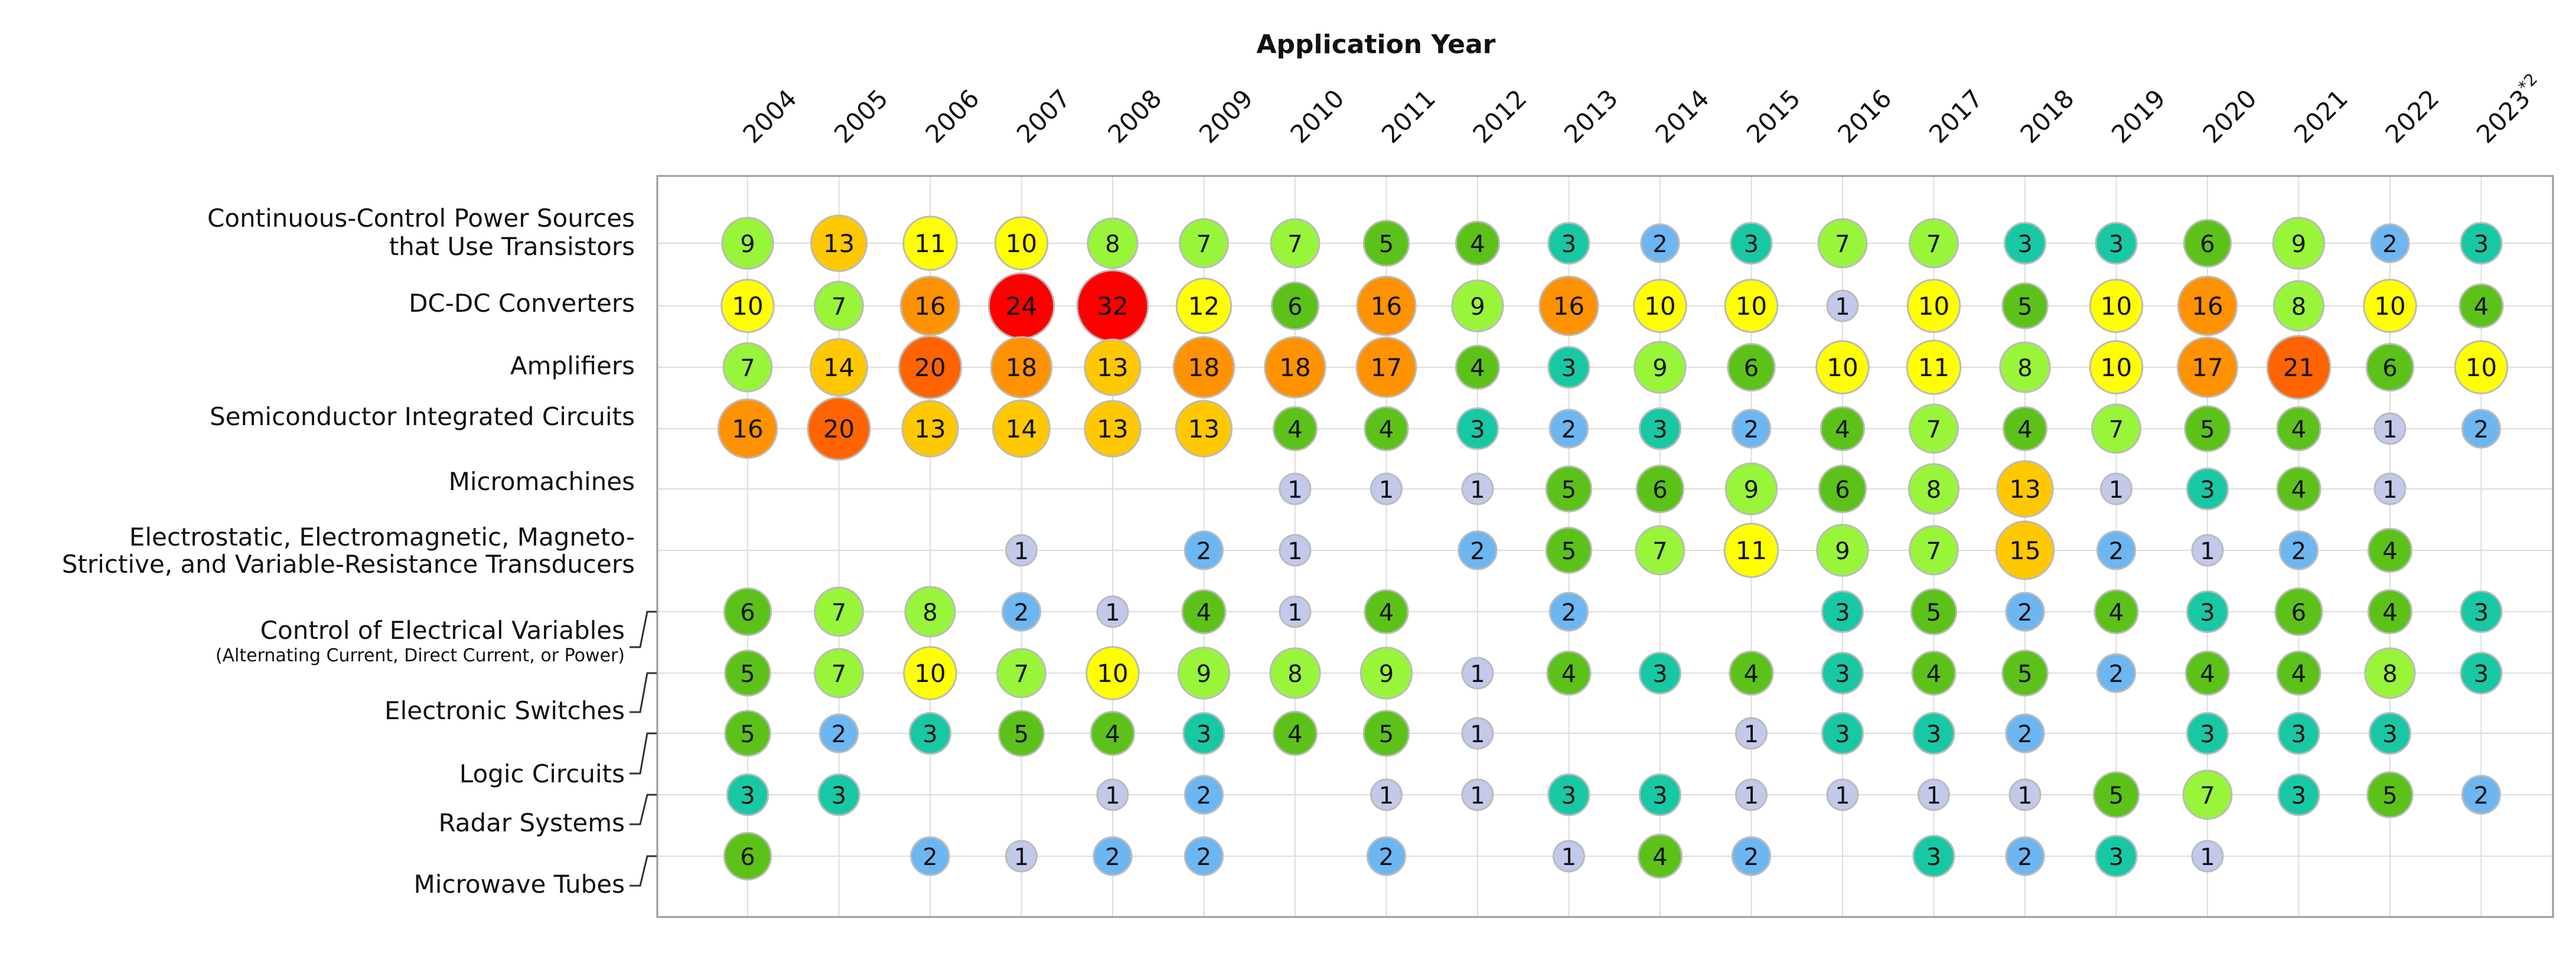 The height and width of the screenshot is (953, 2576). What do you see at coordinates (1751, 550) in the screenshot?
I see `bubble: 11` at bounding box center [1751, 550].